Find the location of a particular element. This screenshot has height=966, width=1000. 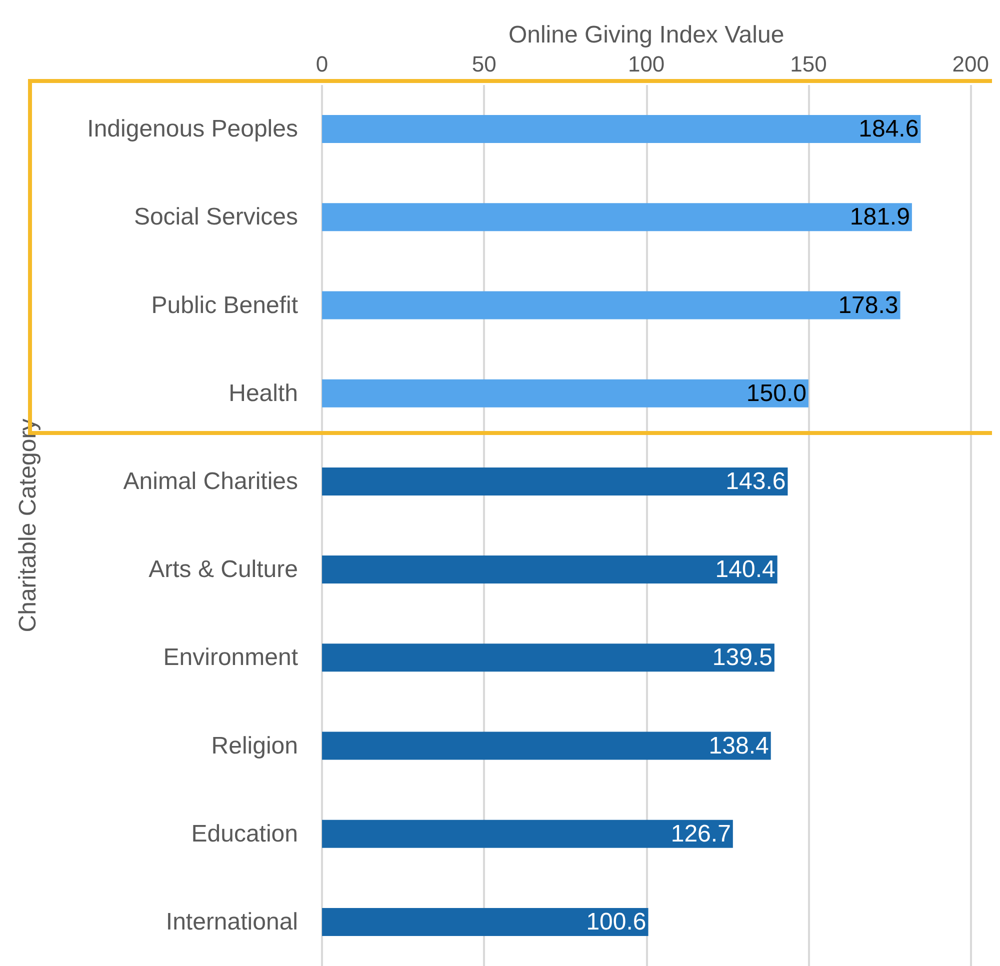

y-tick-label: Health is located at coordinates (263, 393).